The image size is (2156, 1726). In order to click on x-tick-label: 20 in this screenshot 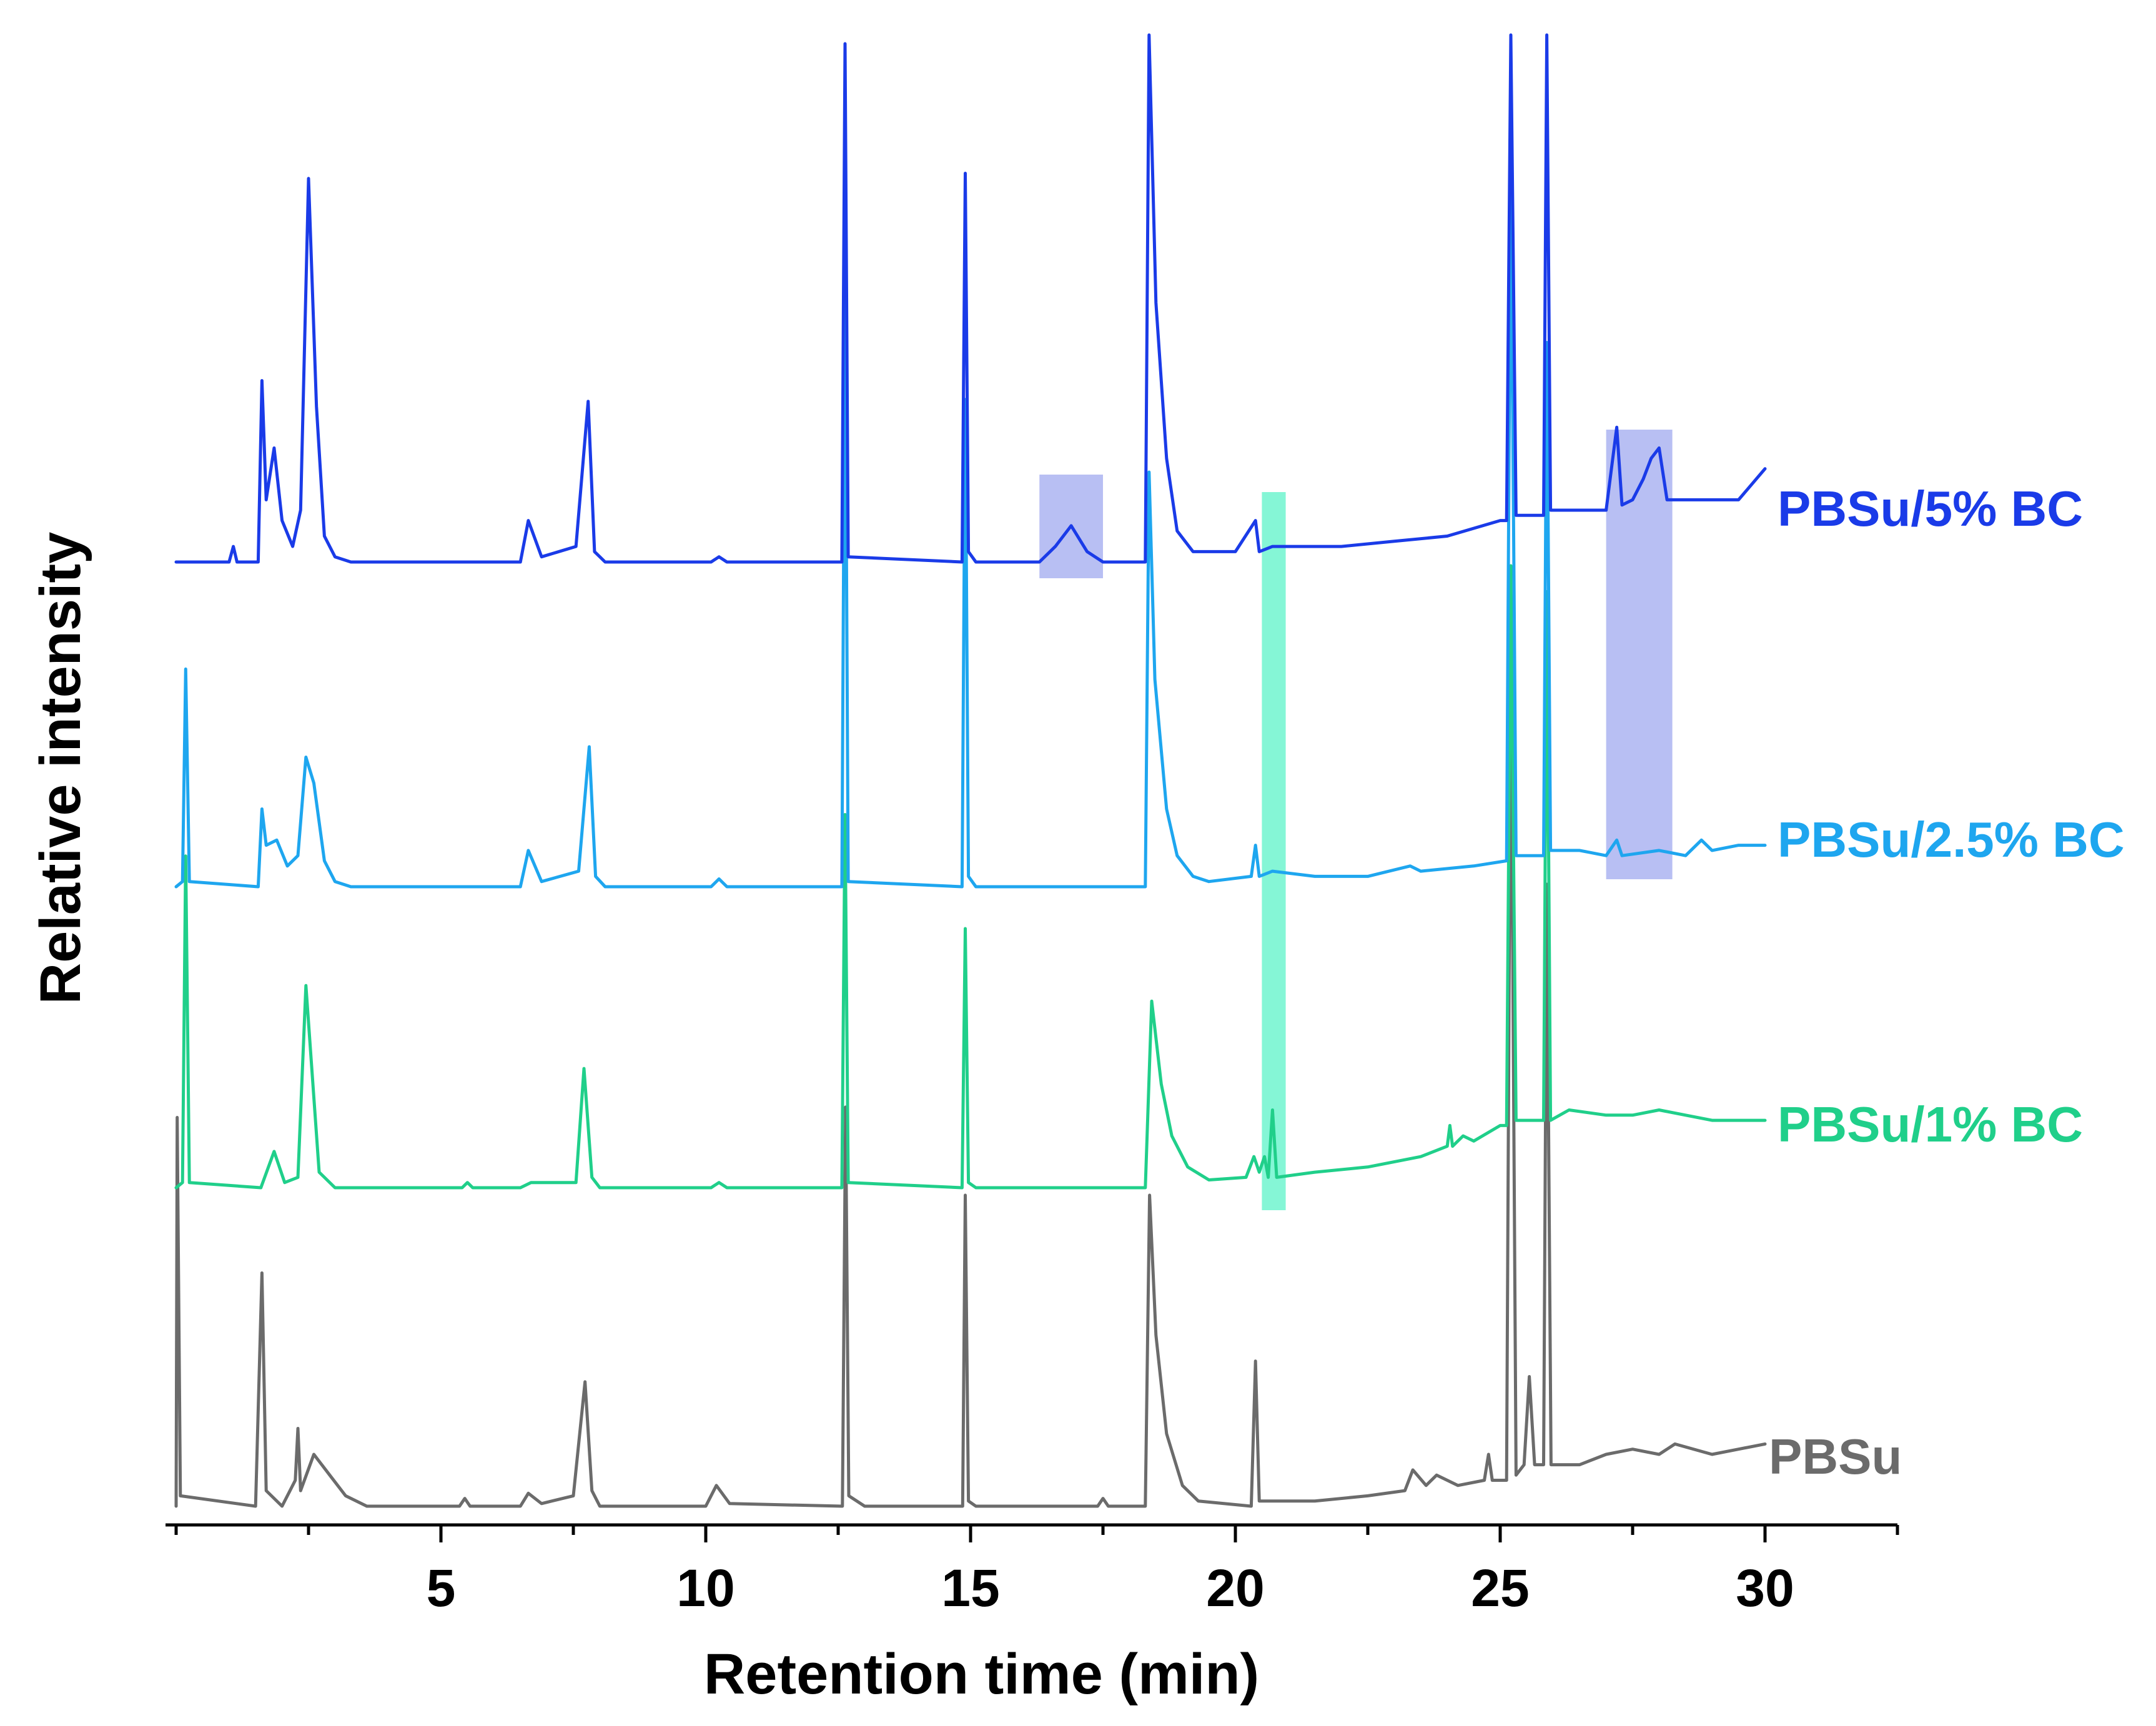, I will do `click(1235, 1588)`.